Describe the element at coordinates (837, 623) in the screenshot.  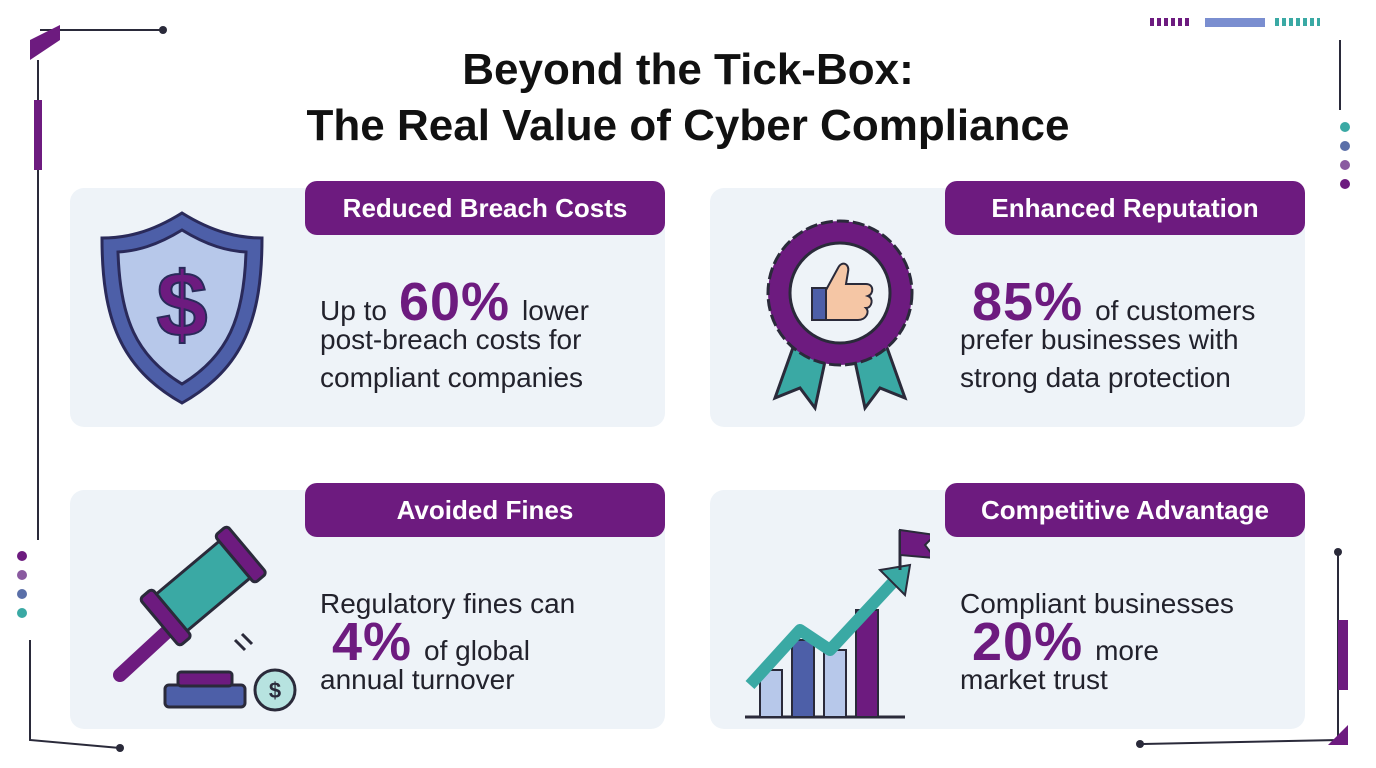
I see `growth-icon` at that location.